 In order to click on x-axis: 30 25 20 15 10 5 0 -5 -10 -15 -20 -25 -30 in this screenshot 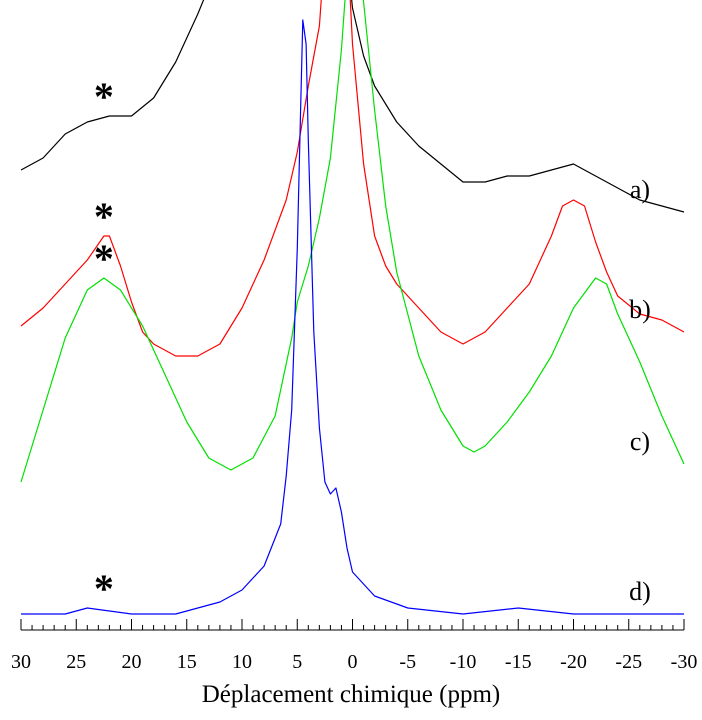, I will do `click(354, 646)`.